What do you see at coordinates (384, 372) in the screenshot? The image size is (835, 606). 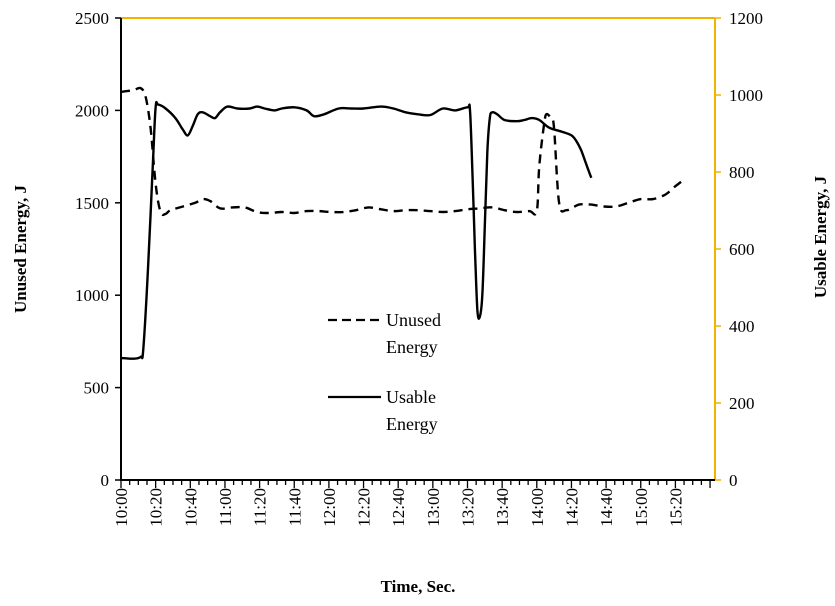 I see `legend: Unused Energy Usable Energy` at bounding box center [384, 372].